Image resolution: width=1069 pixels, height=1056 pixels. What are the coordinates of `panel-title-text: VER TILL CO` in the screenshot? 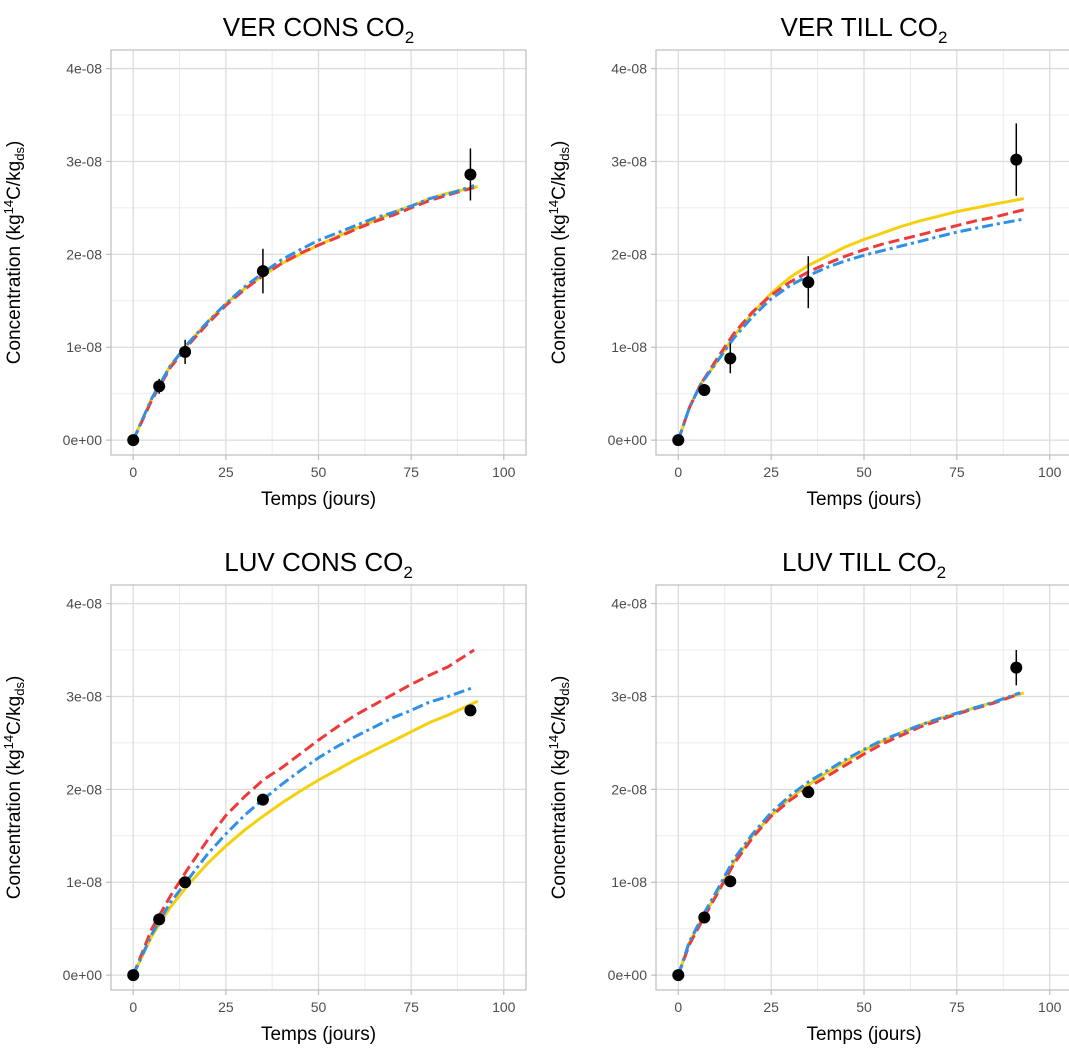 It's located at (860, 27).